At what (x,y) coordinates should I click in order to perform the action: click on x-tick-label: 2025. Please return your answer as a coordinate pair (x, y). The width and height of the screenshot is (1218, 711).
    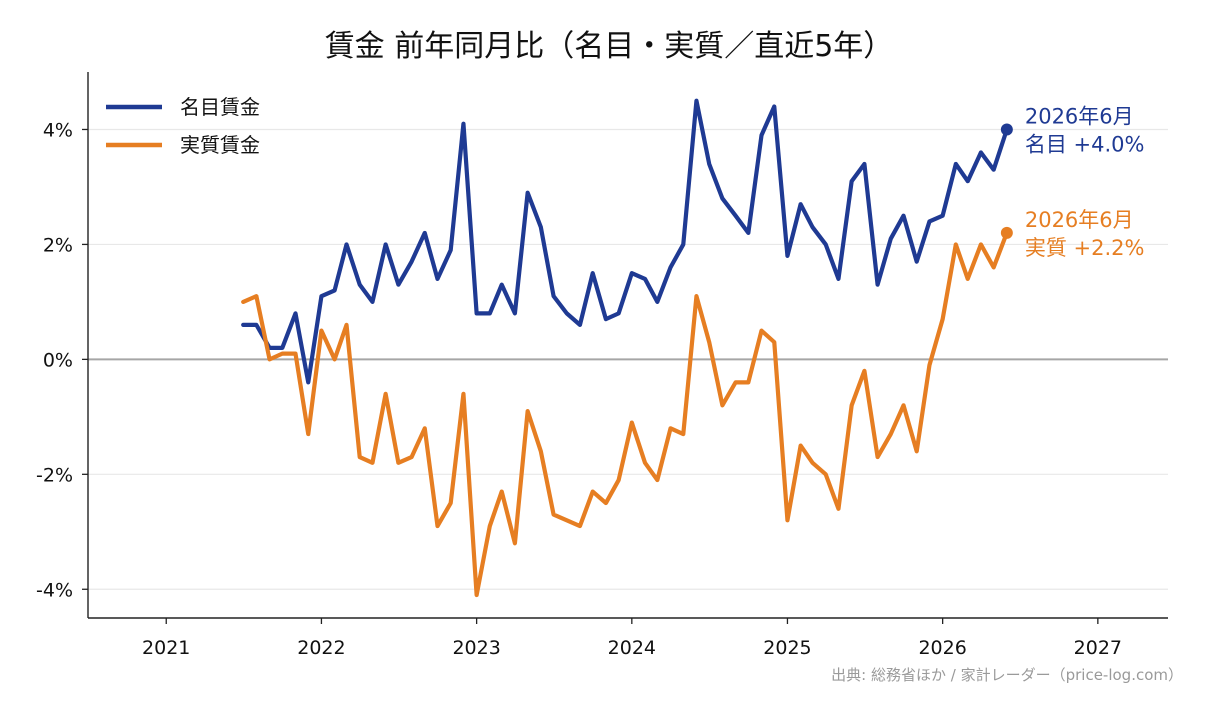
    Looking at the image, I should click on (787, 648).